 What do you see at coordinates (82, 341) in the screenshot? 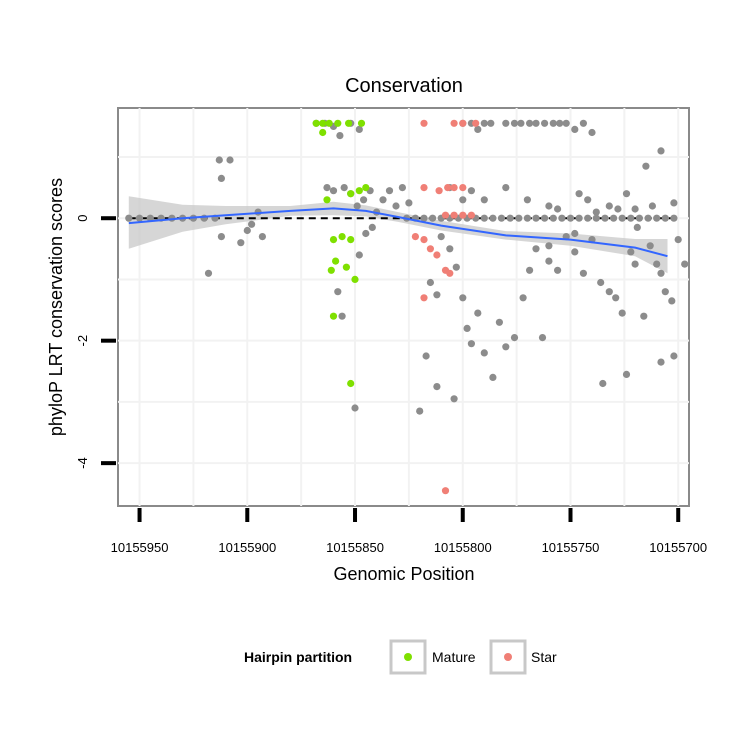
I see `y-tick-label: -2` at bounding box center [82, 341].